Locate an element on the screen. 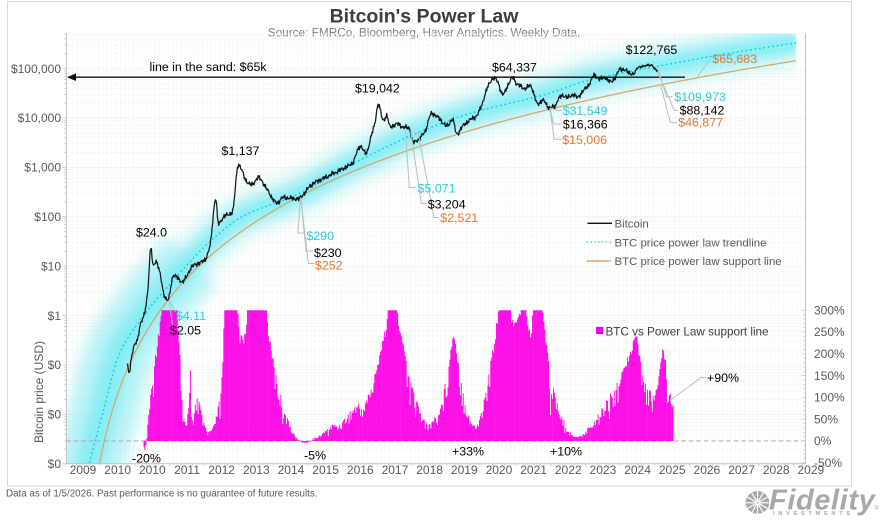 Image resolution: width=882 pixels, height=522 pixels. svg-text: 0% is located at coordinates (823, 441).